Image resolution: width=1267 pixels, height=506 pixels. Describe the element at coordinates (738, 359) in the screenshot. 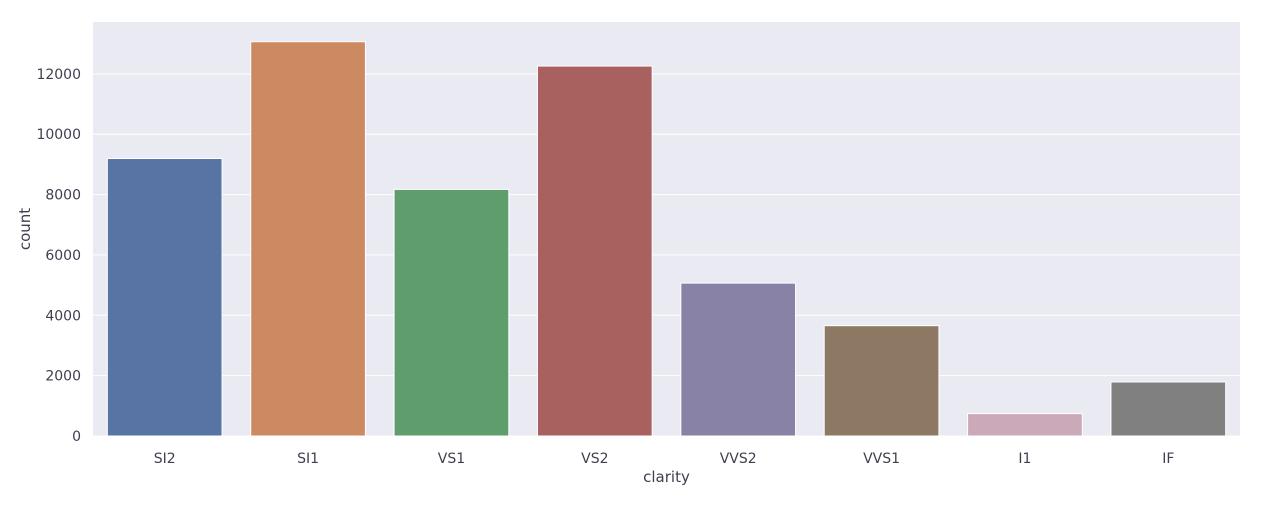

I see `bar-vvs2` at that location.